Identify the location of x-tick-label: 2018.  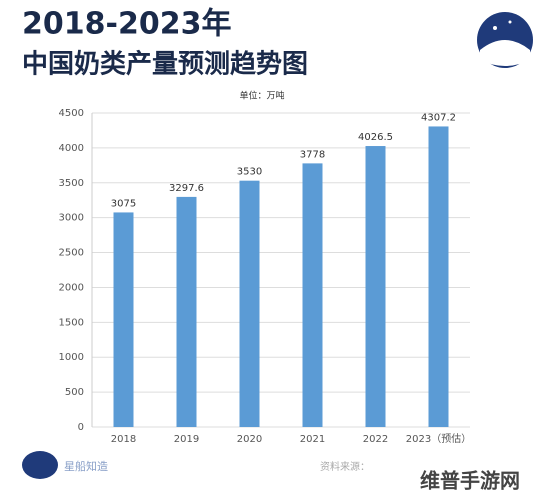
(123, 439).